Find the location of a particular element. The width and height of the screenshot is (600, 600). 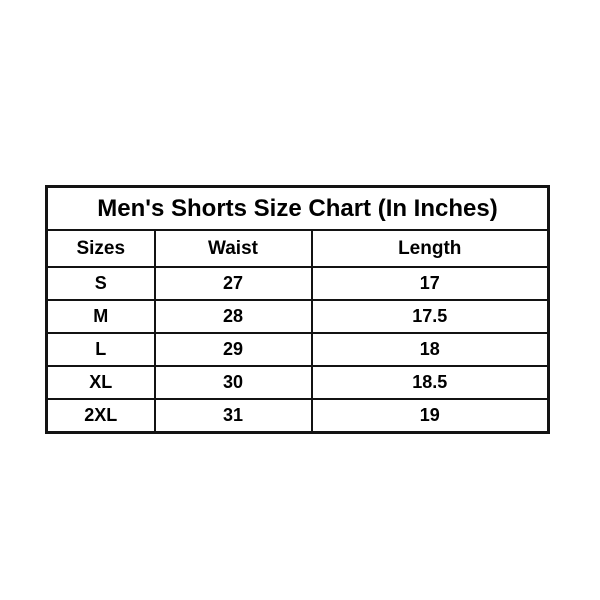

table-row: 2XL 31 19 is located at coordinates (297, 416).